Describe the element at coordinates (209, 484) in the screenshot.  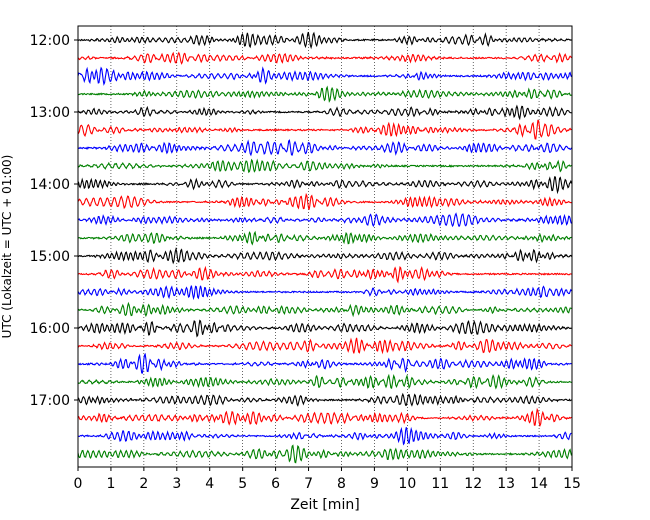
I see `x-tick-label: 4` at that location.